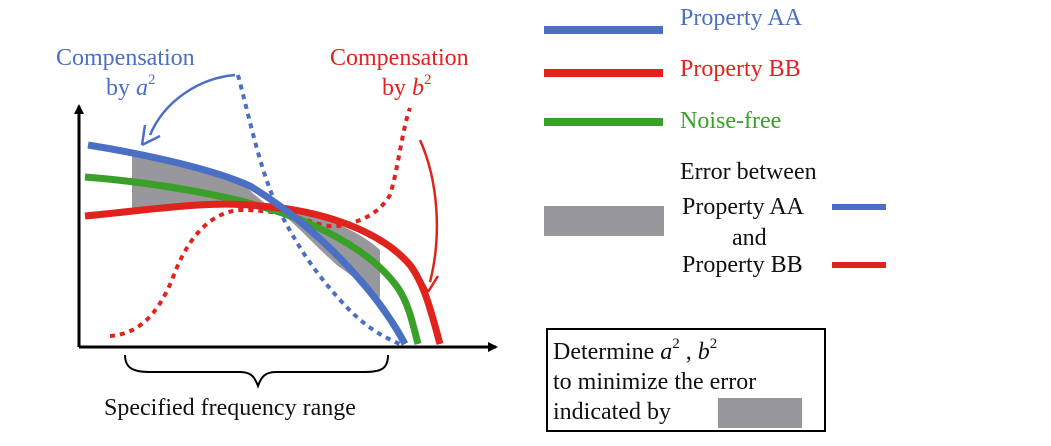 This screenshot has width=1051, height=446. I want to click on noise-free-curve, so click(253, 259).